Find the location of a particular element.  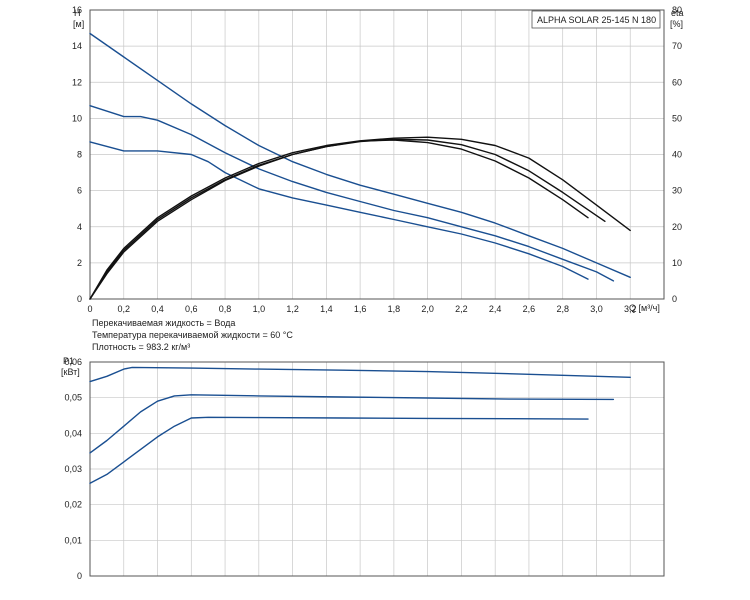

head-x-tick-label: 1,6 is located at coordinates (360, 309).